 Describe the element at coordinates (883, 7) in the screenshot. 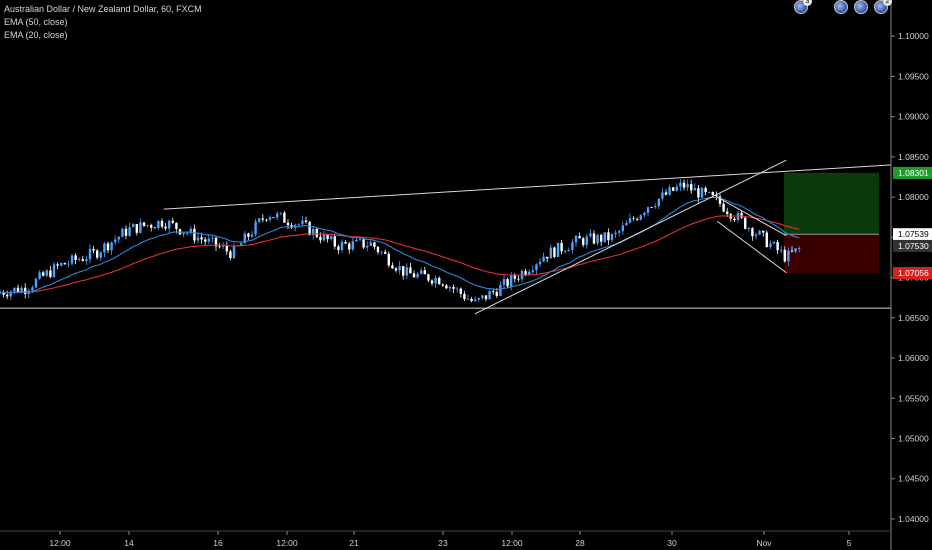

I see `economic-event-icon: 2` at that location.